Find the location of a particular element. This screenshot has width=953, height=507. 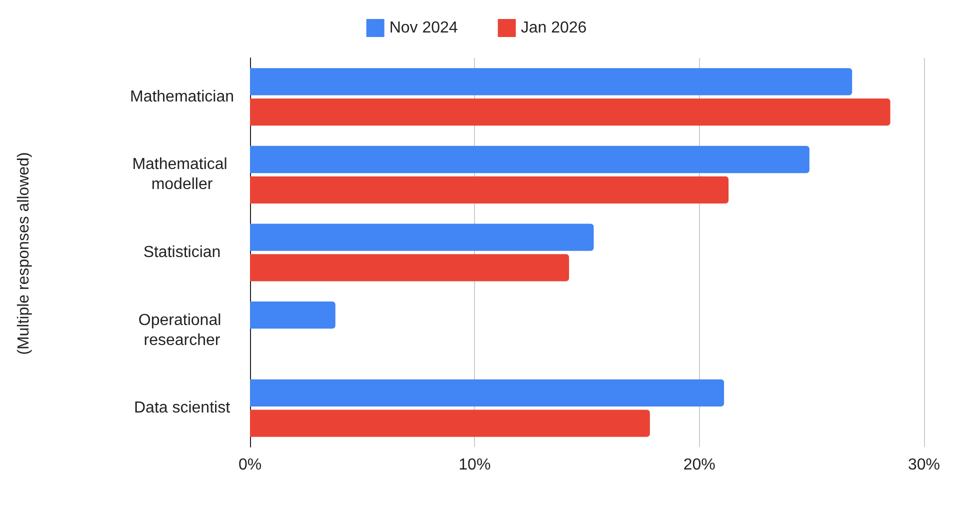

legend-label: Jan 2026 is located at coordinates (553, 28).